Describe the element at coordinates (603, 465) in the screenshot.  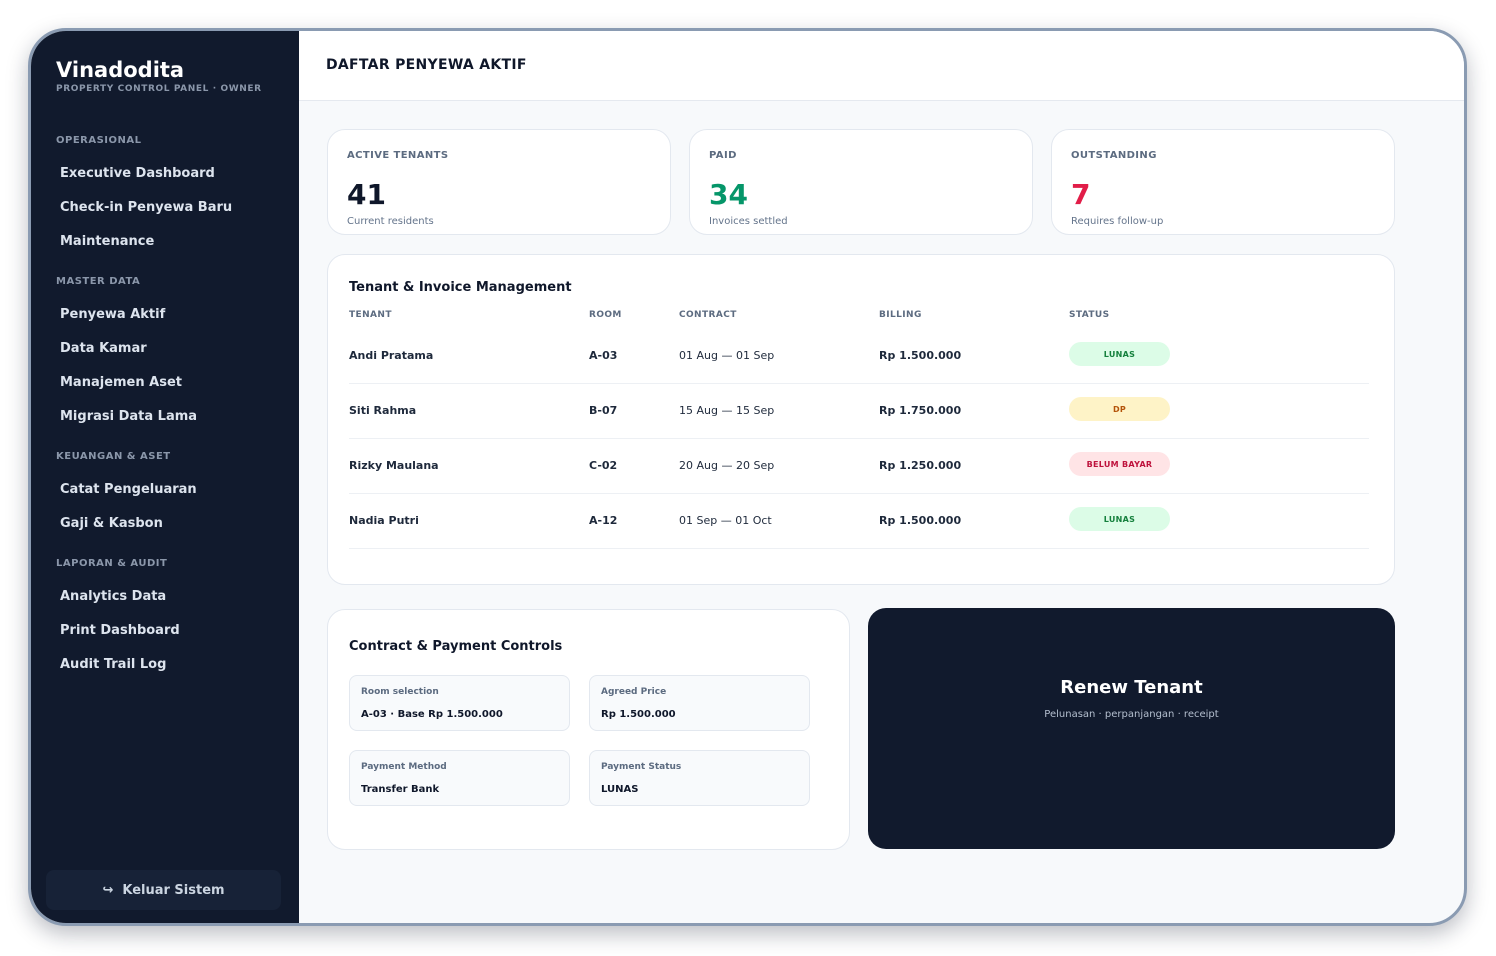
I see `cell-room: C-02` at that location.